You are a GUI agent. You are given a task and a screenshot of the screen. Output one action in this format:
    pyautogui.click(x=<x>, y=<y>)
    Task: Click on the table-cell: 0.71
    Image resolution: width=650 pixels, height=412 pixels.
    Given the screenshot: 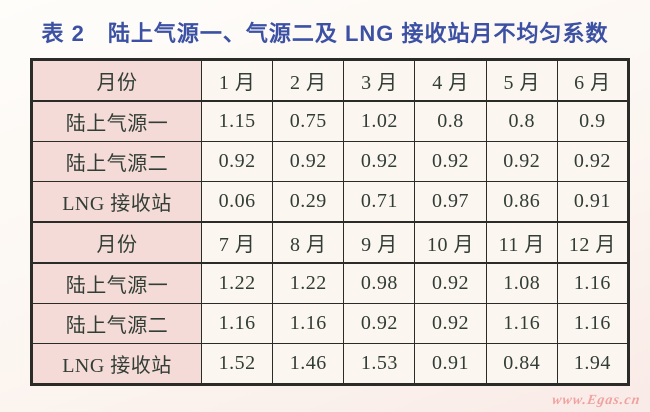 What is the action you would take?
    pyautogui.click(x=379, y=202)
    